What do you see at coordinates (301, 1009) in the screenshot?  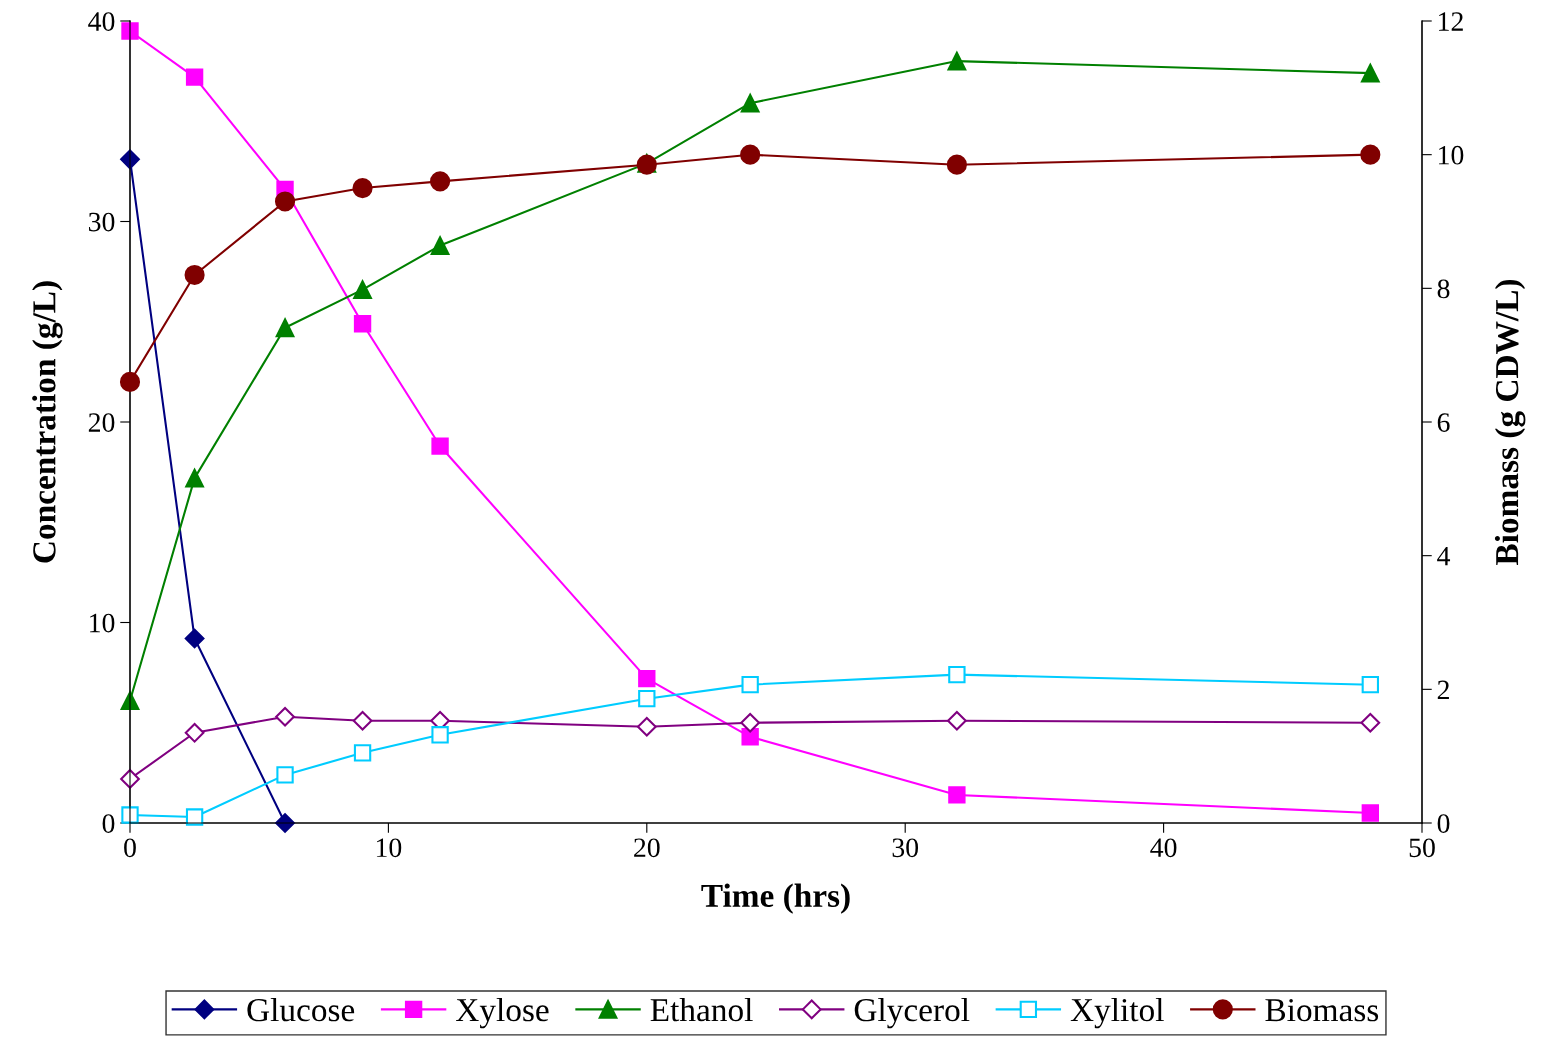 I see `legend-label: Glucose` at bounding box center [301, 1009].